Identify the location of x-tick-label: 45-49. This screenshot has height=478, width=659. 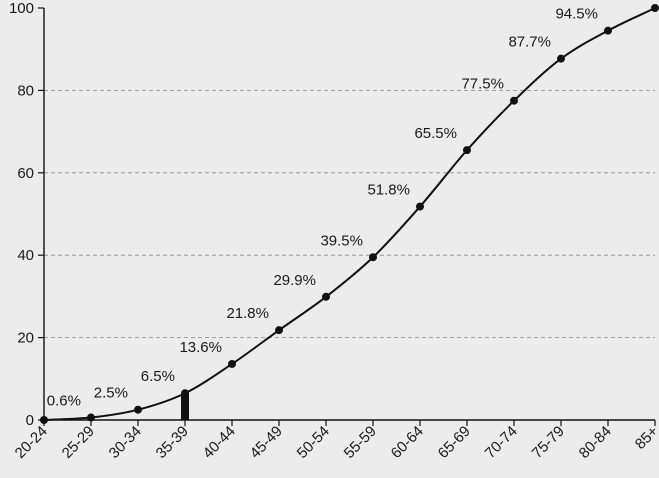
(266, 442).